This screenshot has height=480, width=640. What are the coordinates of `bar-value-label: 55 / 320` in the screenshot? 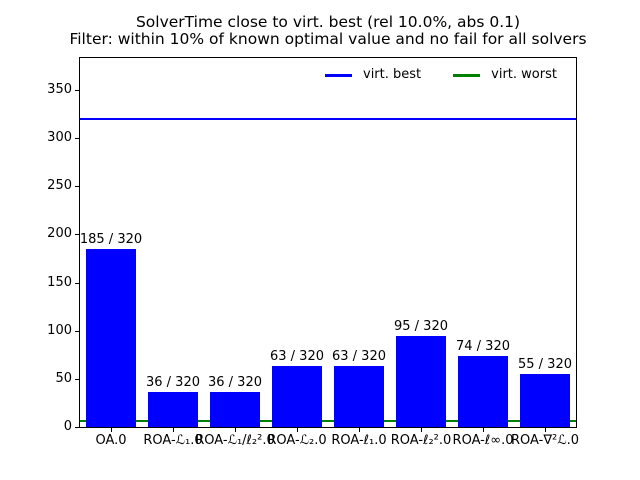 It's located at (545, 365).